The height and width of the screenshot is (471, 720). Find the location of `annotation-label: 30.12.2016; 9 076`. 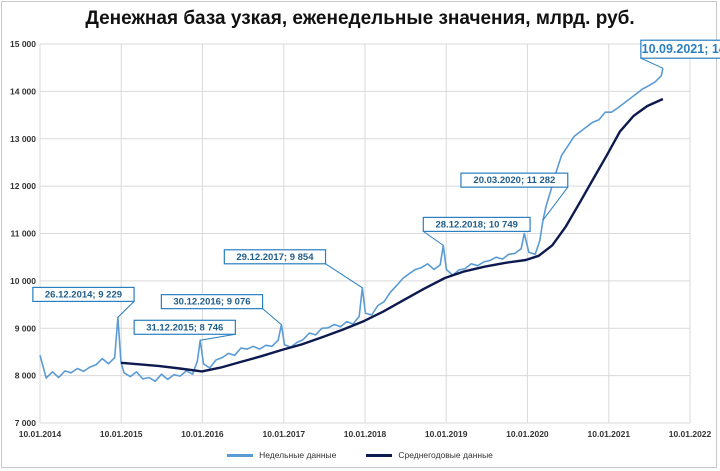

annotation-label: 30.12.2016; 9 076 is located at coordinates (211, 302).